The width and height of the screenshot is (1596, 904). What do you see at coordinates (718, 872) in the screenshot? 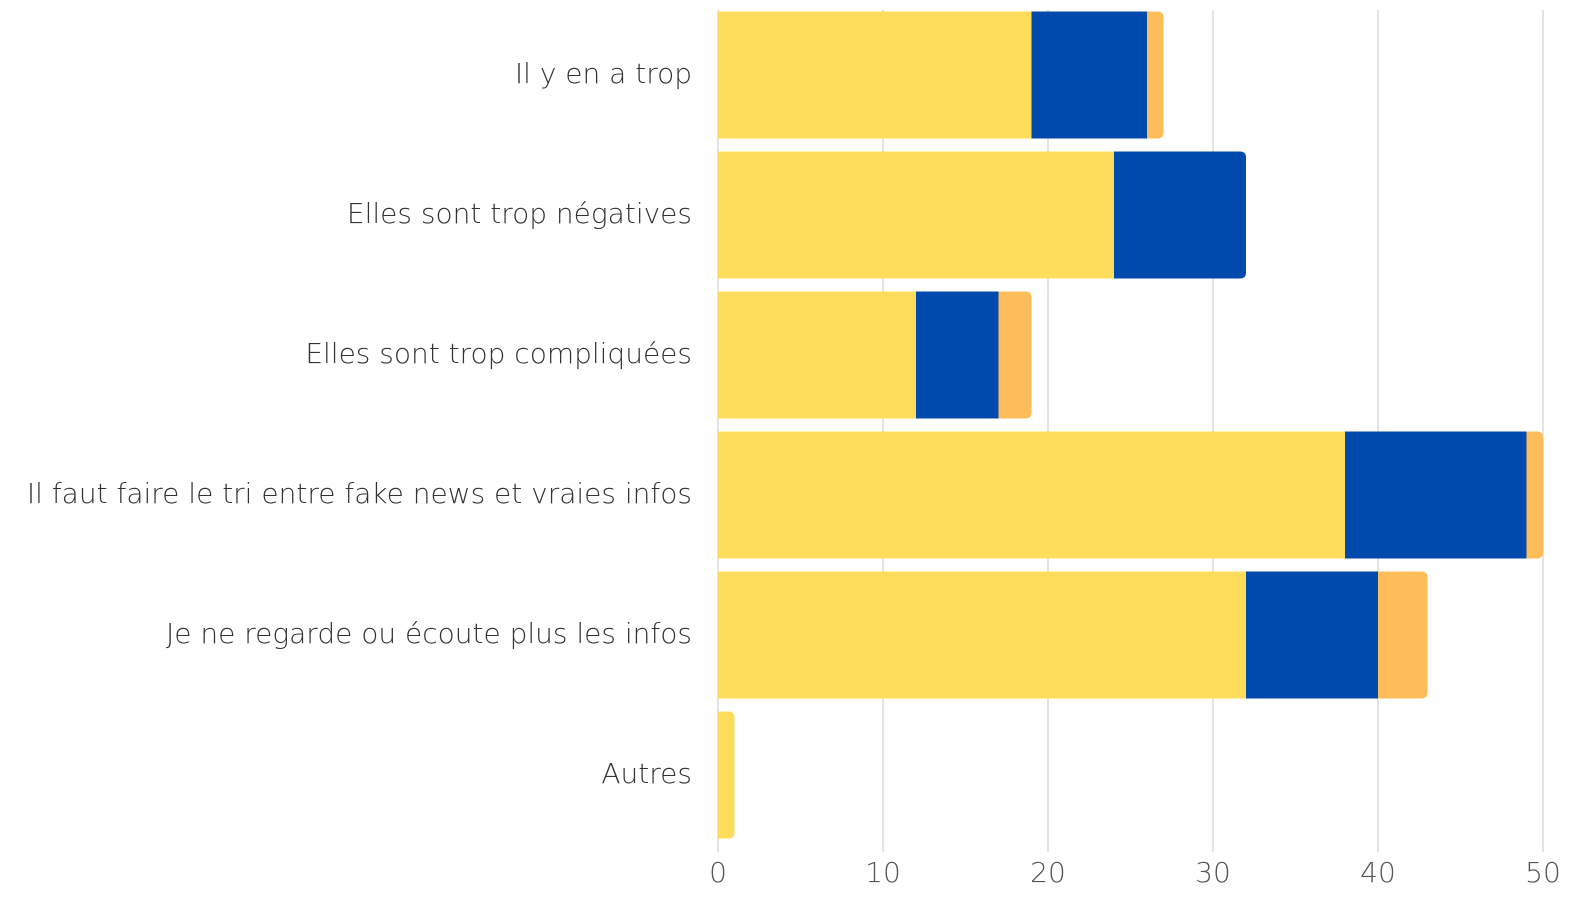
I see `x-tick-label: 0` at bounding box center [718, 872].